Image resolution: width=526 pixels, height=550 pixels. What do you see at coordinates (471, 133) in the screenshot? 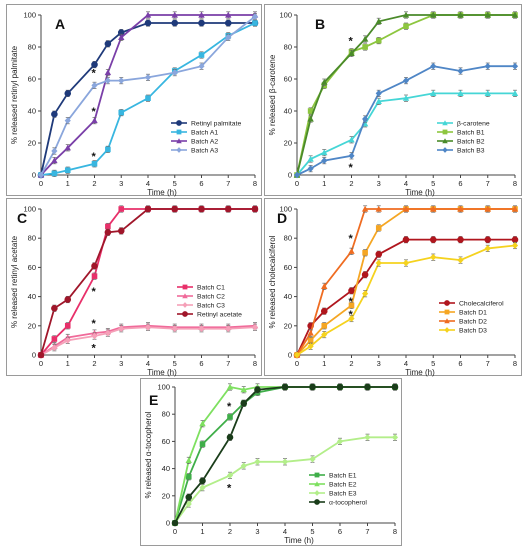
I see `legend-label: Batch B1` at bounding box center [471, 133].